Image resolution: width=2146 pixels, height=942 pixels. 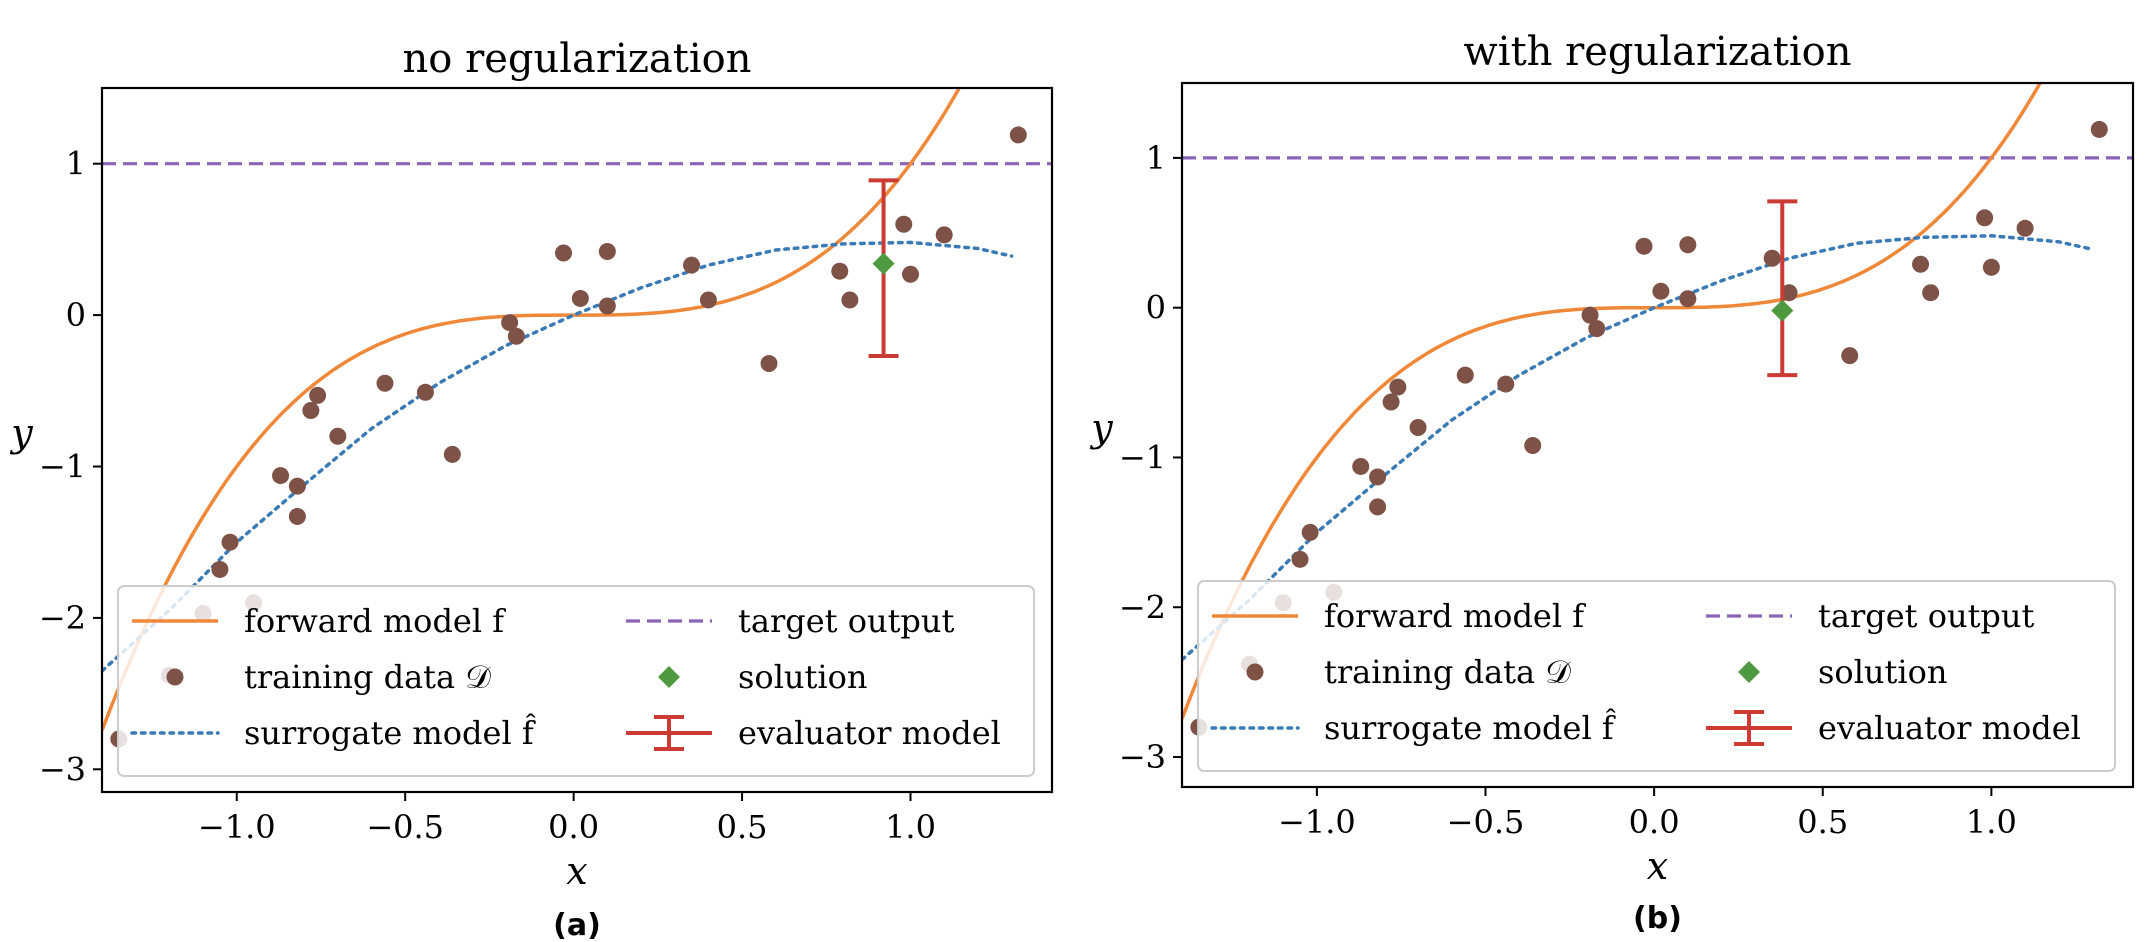 I want to click on chart-title: with regularization, so click(x=1658, y=52).